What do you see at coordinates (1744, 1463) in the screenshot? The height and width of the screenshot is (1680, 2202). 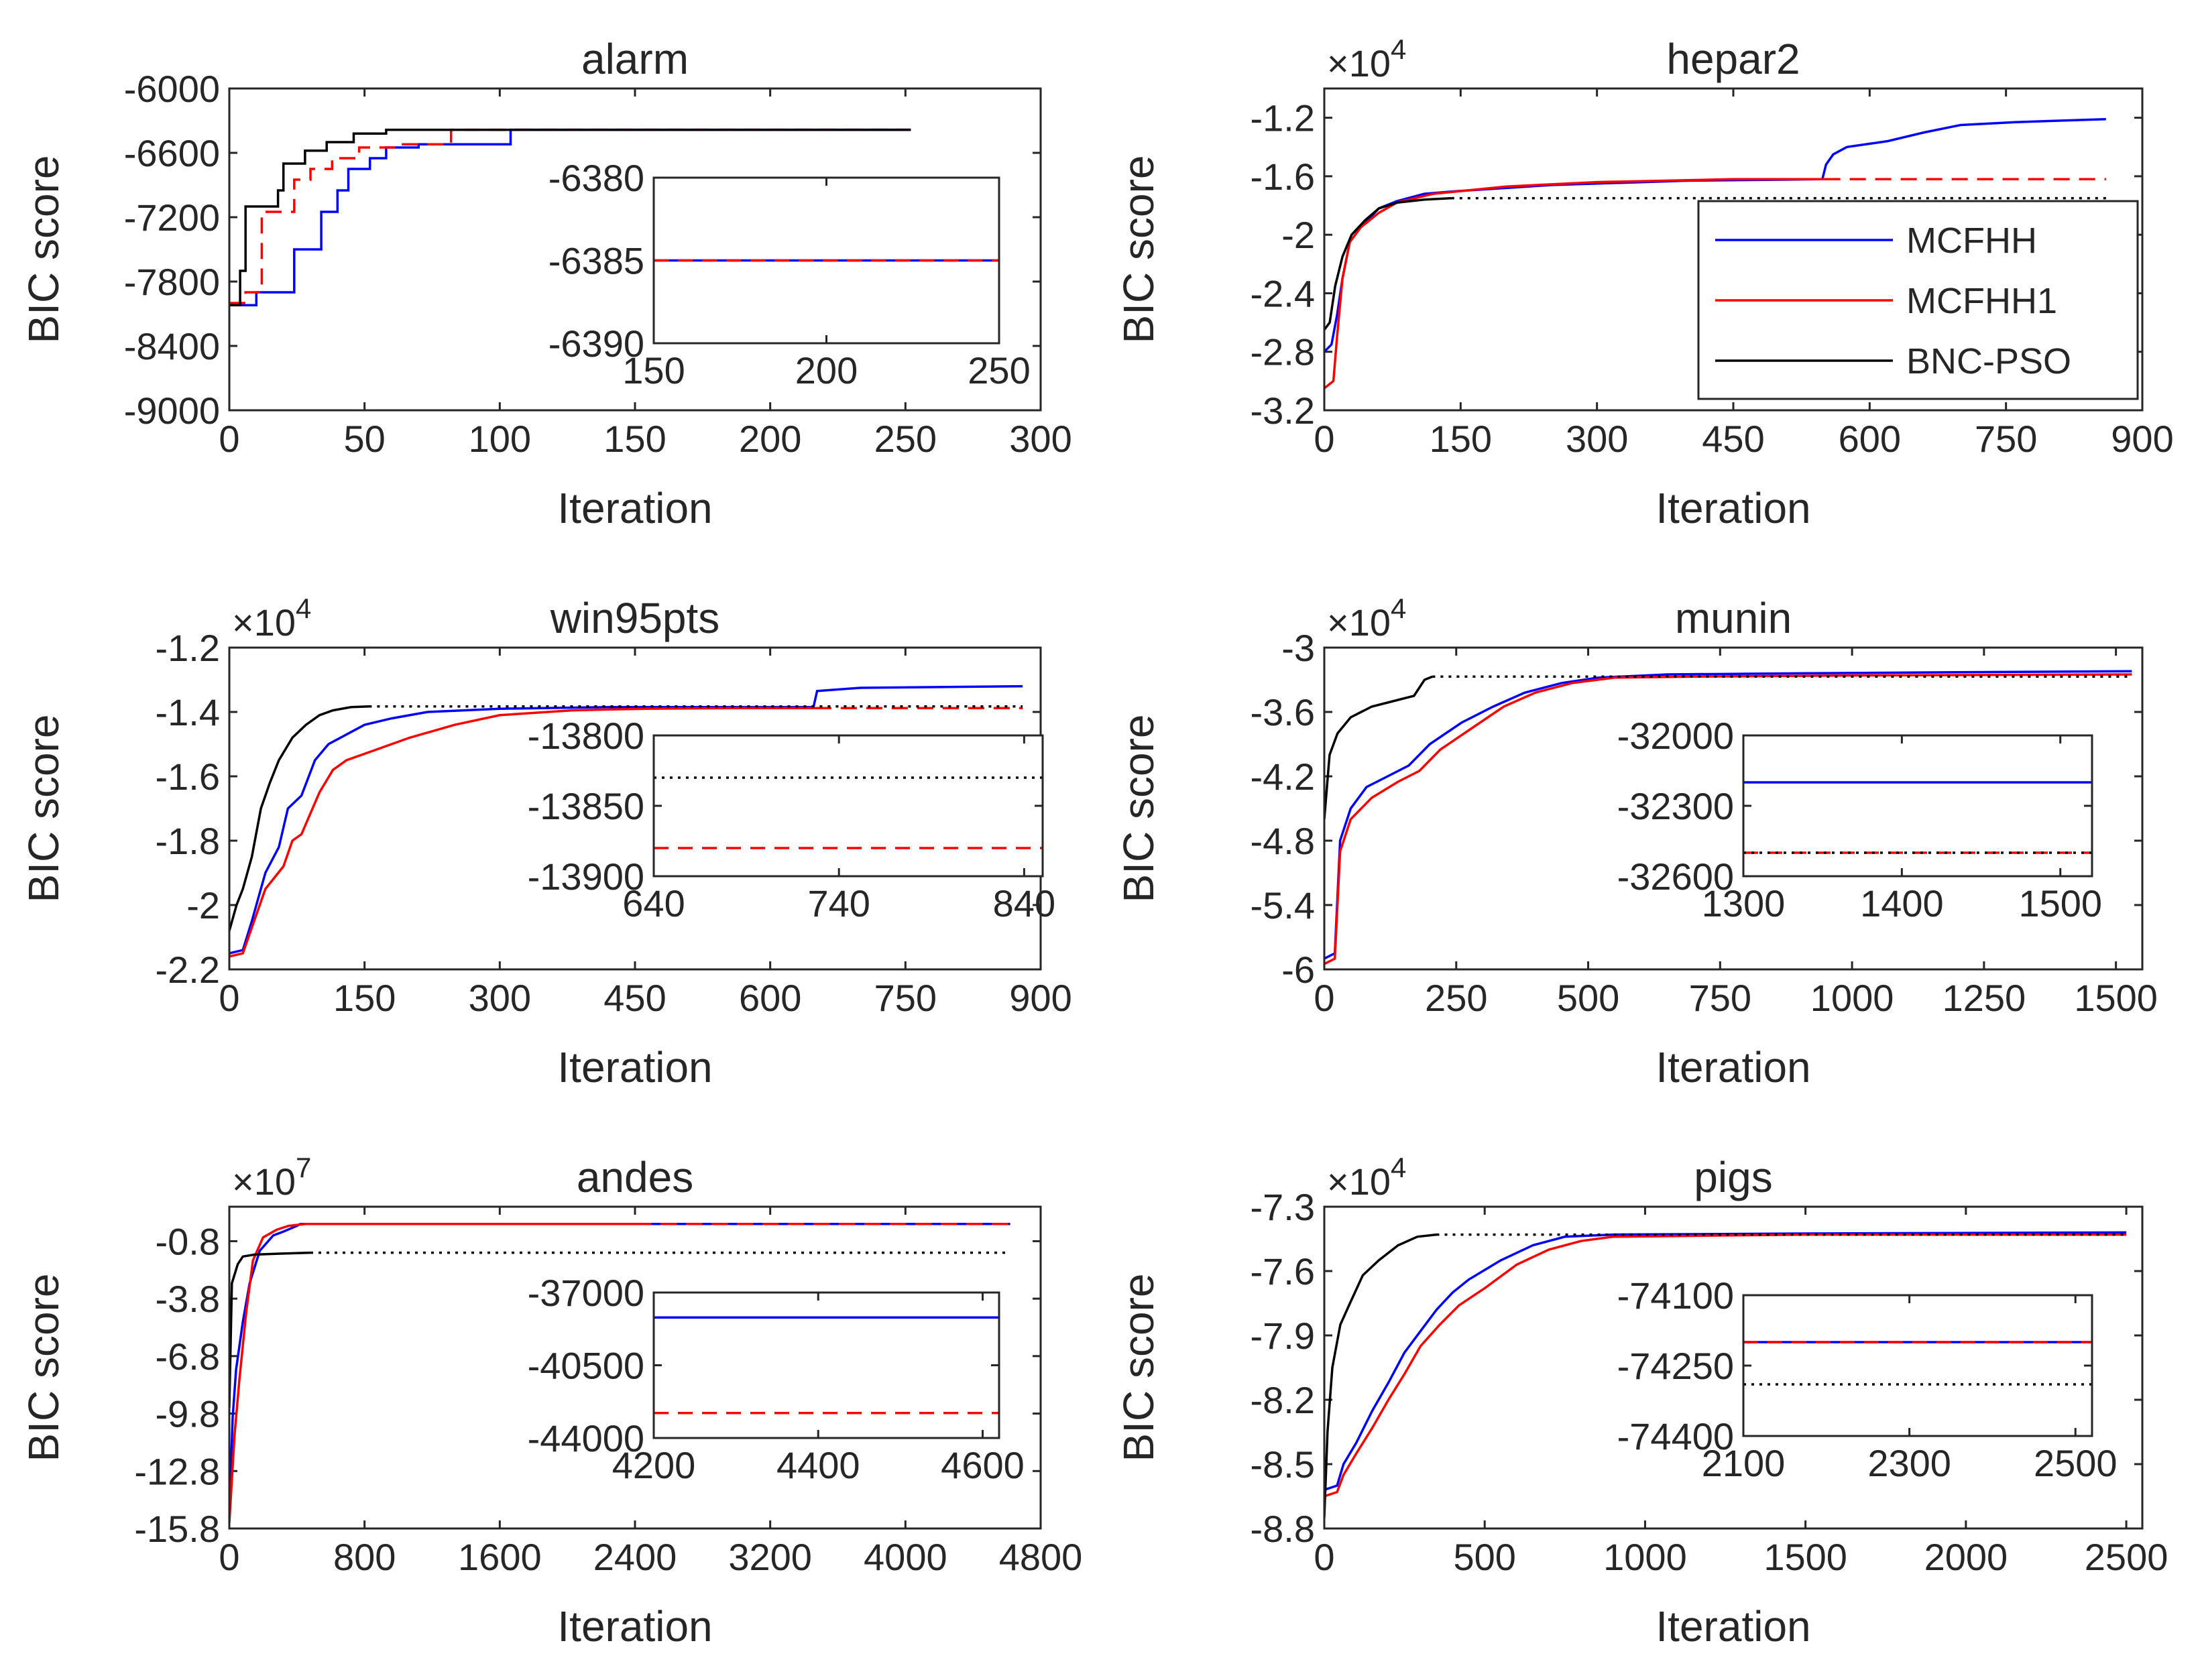 I see `inset-pigs-xtick-label: 2100` at bounding box center [1744, 1463].